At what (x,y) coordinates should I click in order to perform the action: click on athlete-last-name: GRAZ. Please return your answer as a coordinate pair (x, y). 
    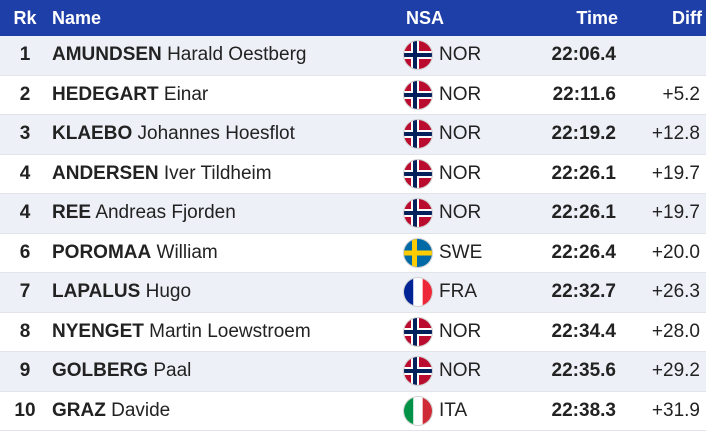
    Looking at the image, I should click on (79, 410).